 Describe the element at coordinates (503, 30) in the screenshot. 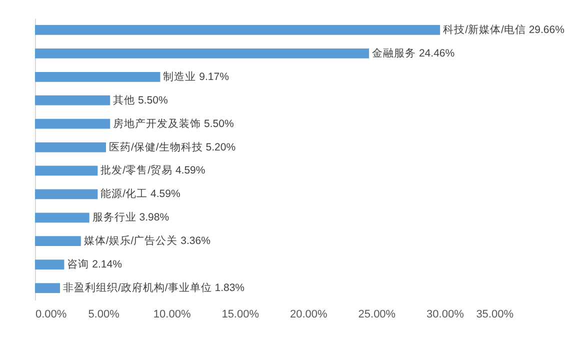

I see `category-label: 科技/新媒体/电信 29.66%` at that location.